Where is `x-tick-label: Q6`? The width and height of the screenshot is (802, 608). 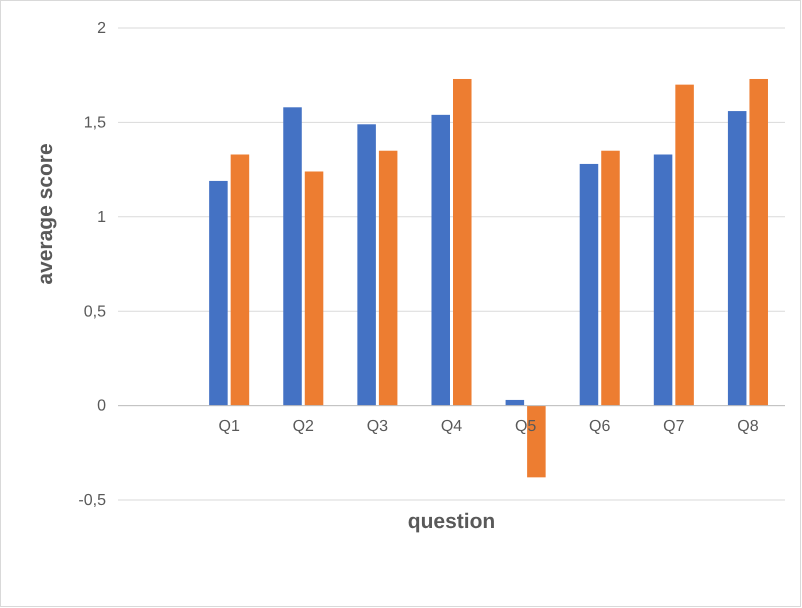
x-tick-label: Q6 is located at coordinates (599, 426).